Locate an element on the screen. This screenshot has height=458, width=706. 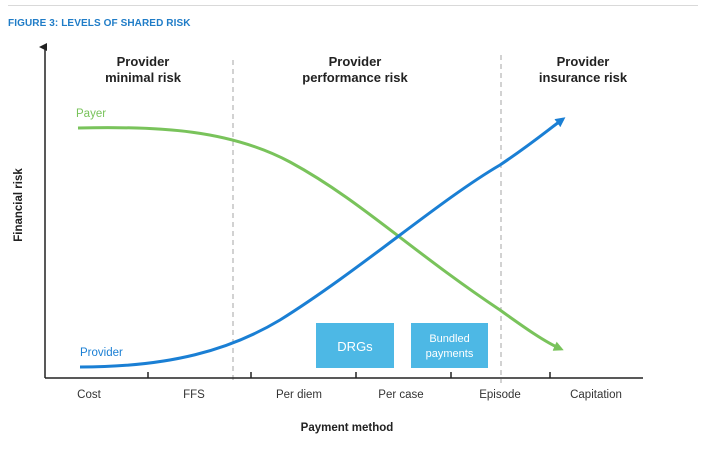
drgs-box-label: DRGs is located at coordinates (355, 346).